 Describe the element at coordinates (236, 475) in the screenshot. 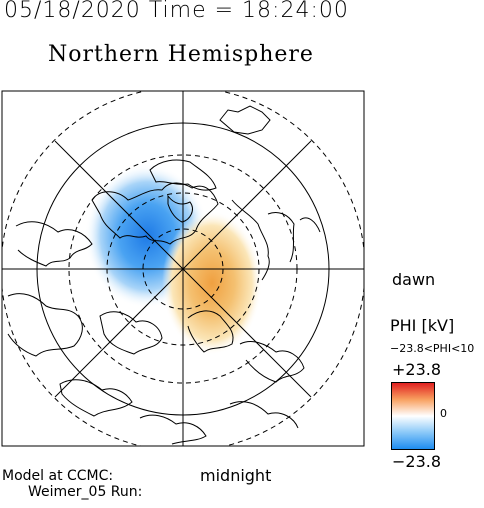

I see `midnight-label: midnight` at that location.